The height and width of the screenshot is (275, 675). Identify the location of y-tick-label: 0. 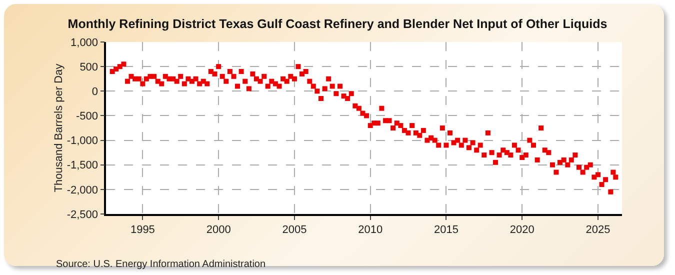
(95, 92).